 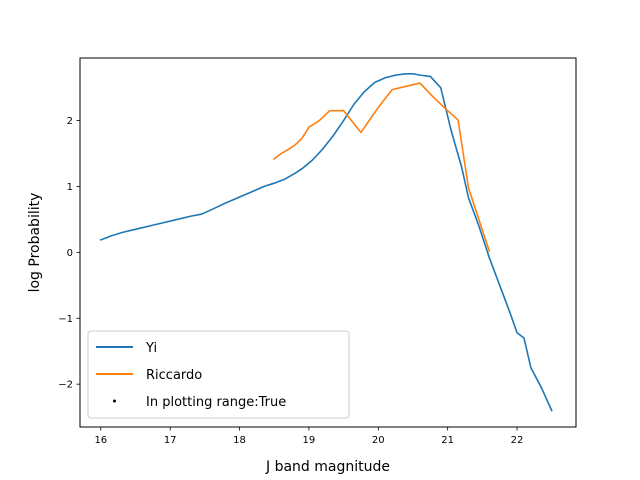 I want to click on y-tick-label: −2, so click(x=65, y=385).